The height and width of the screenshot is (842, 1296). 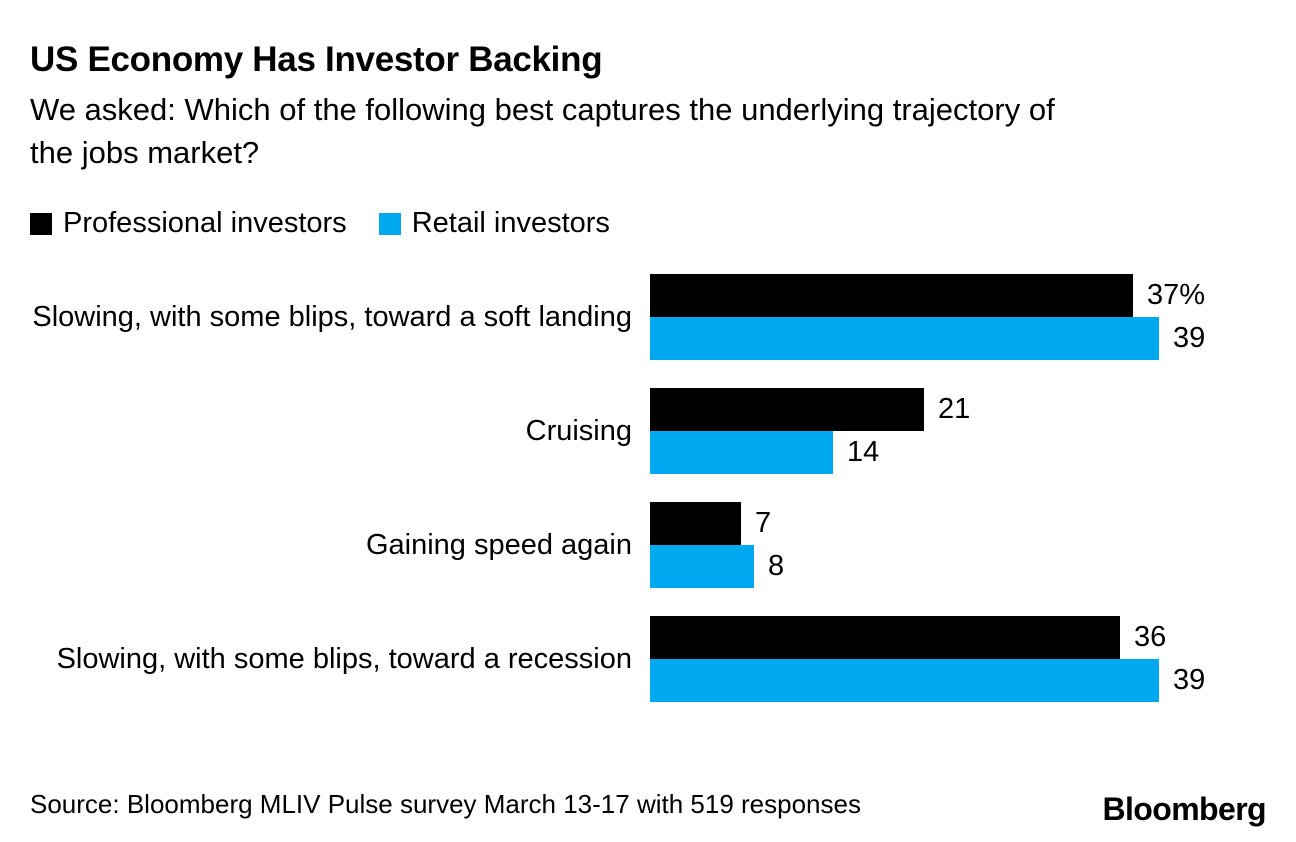 What do you see at coordinates (958, 566) in the screenshot?
I see `bar-line: 8` at bounding box center [958, 566].